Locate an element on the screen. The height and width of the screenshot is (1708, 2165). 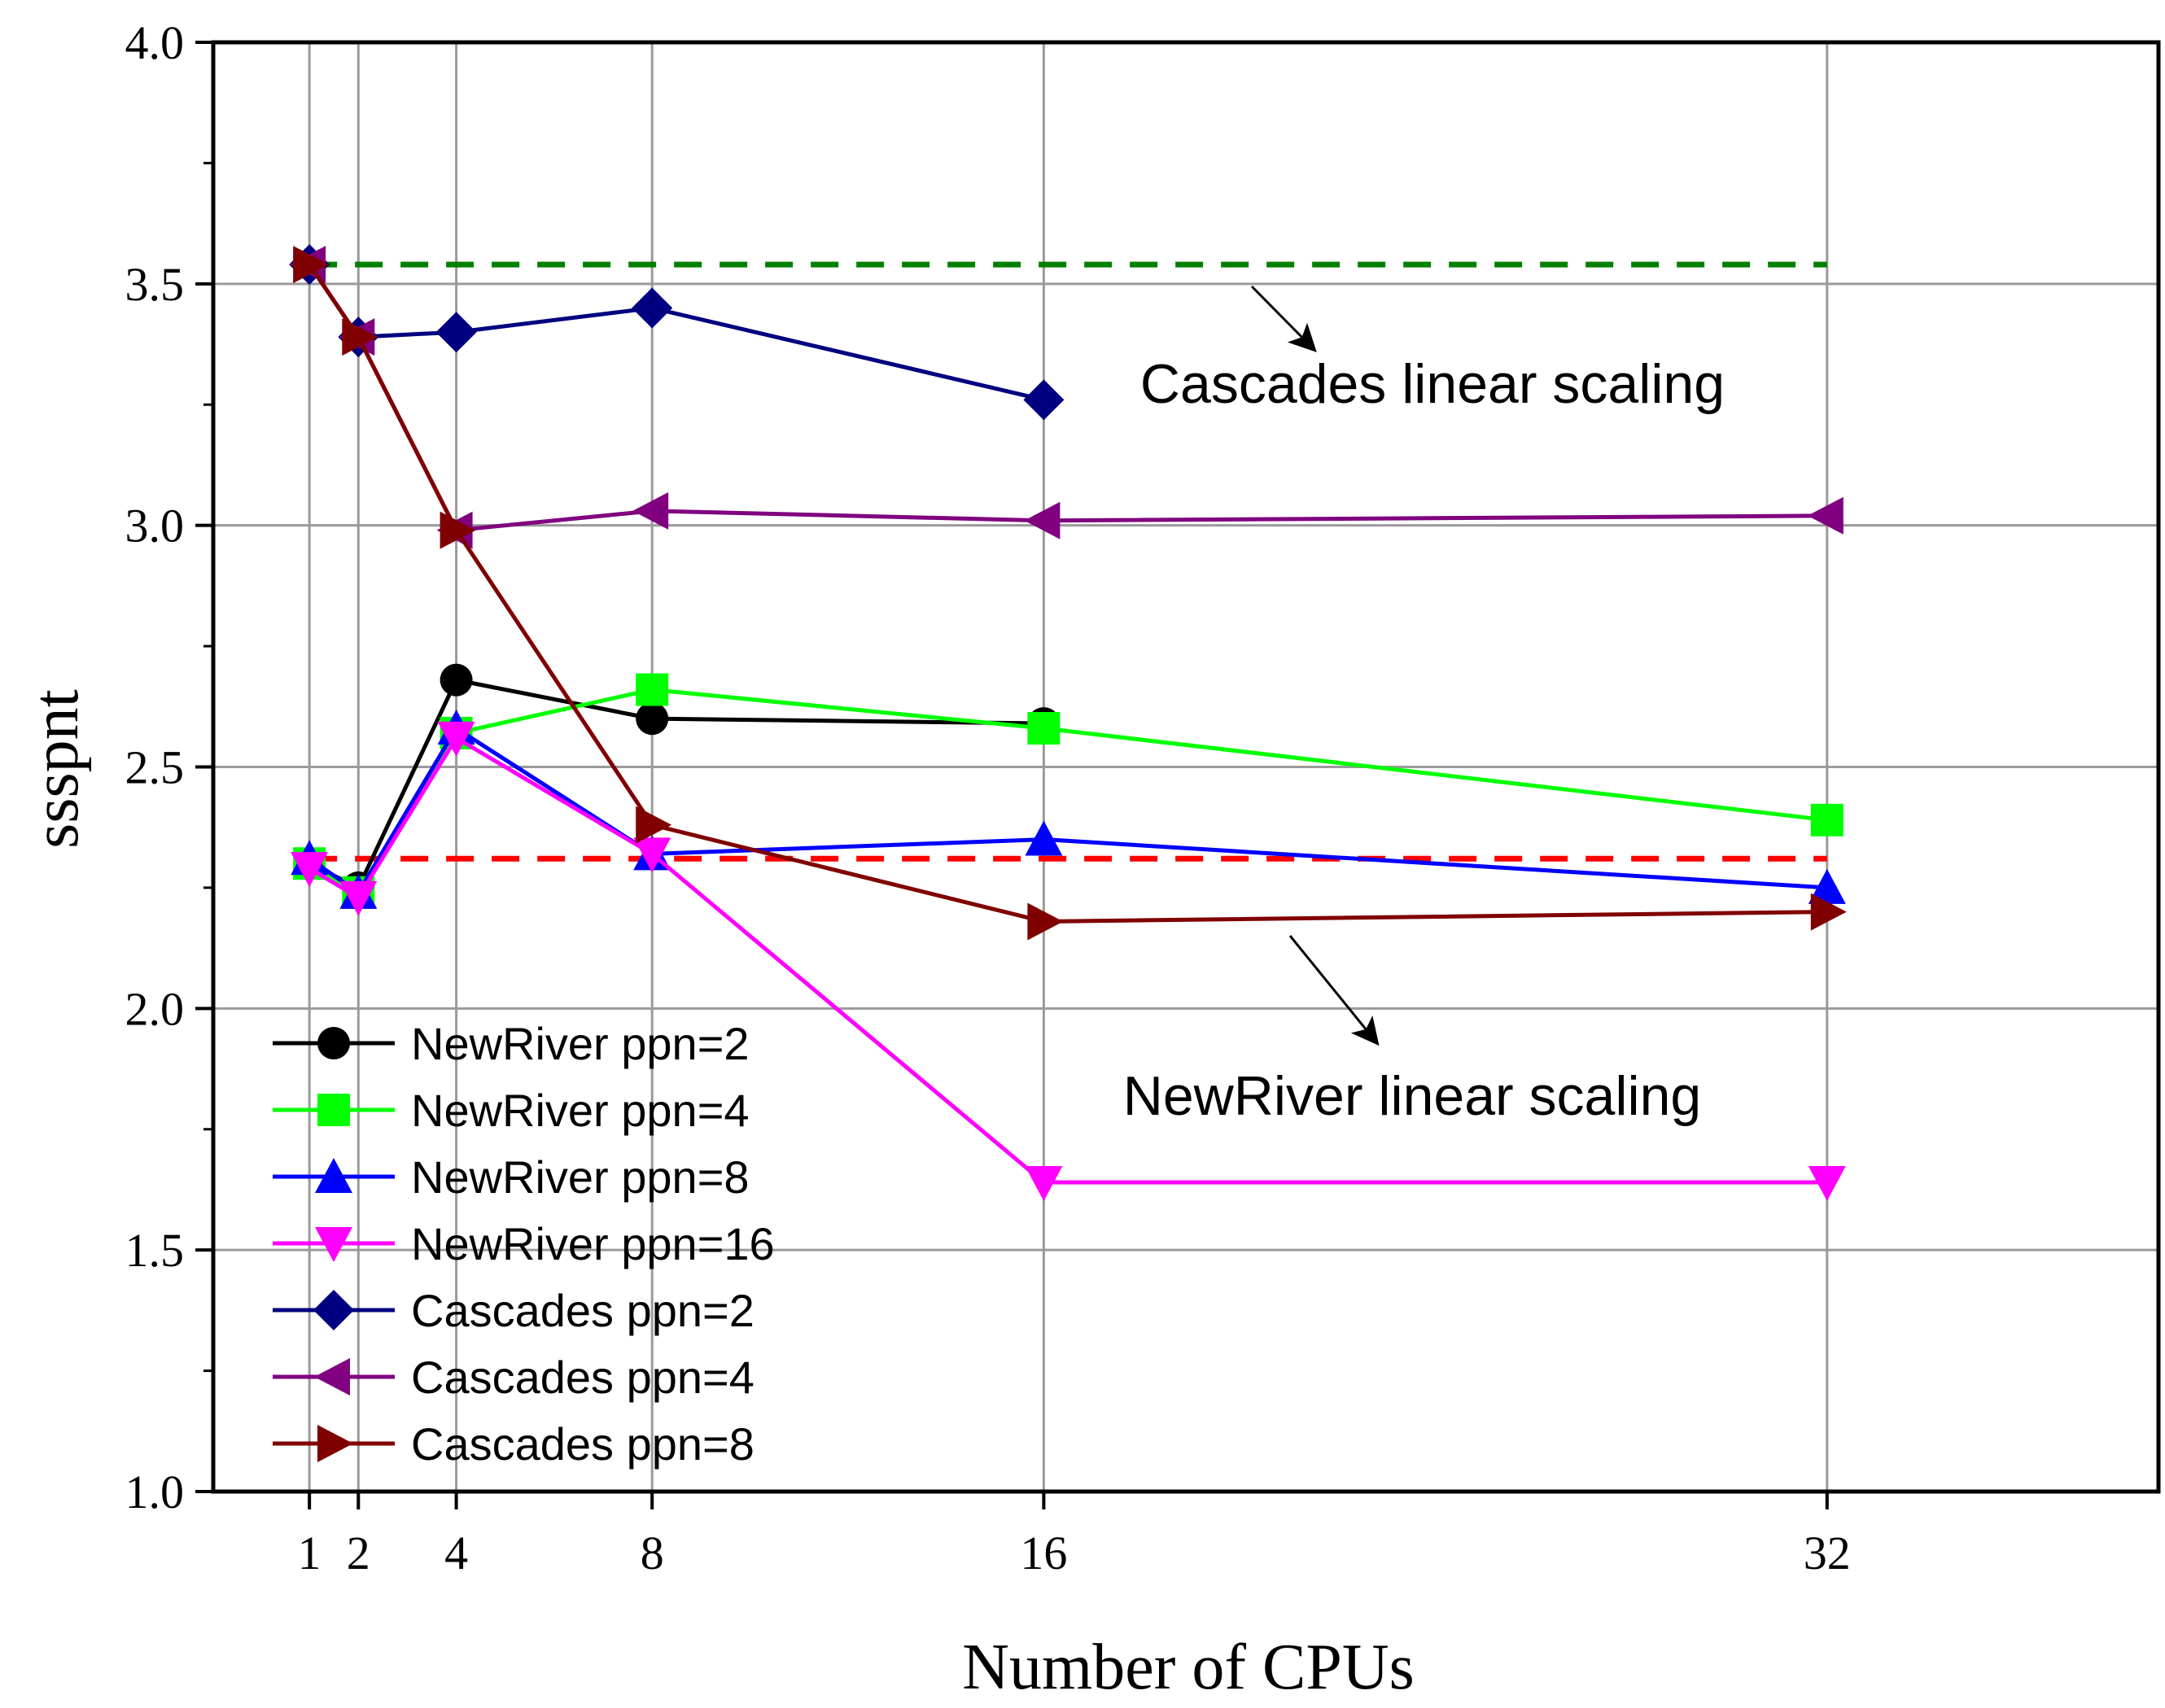
legend-item: Cascades ppn=4 is located at coordinates (513, 1378).